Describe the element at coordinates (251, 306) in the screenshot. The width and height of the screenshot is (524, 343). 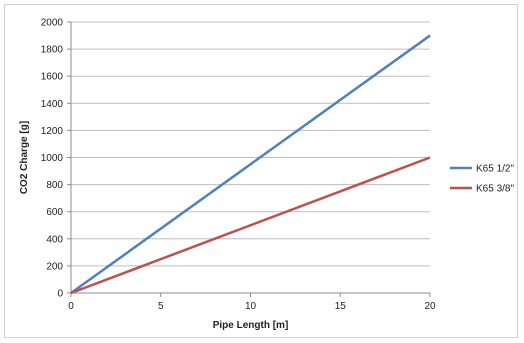
I see `x-tick-label: 10` at that location.